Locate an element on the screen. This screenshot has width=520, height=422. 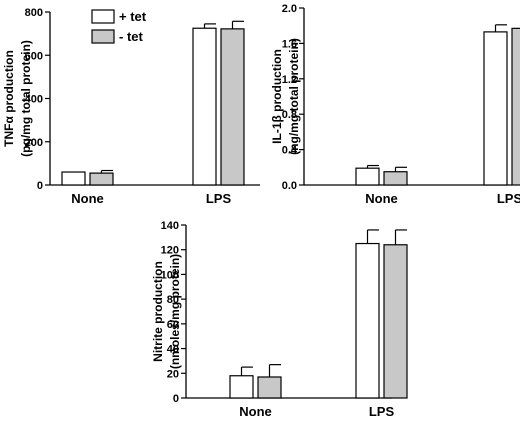
y-tick-label: 600 is located at coordinates (34, 56).